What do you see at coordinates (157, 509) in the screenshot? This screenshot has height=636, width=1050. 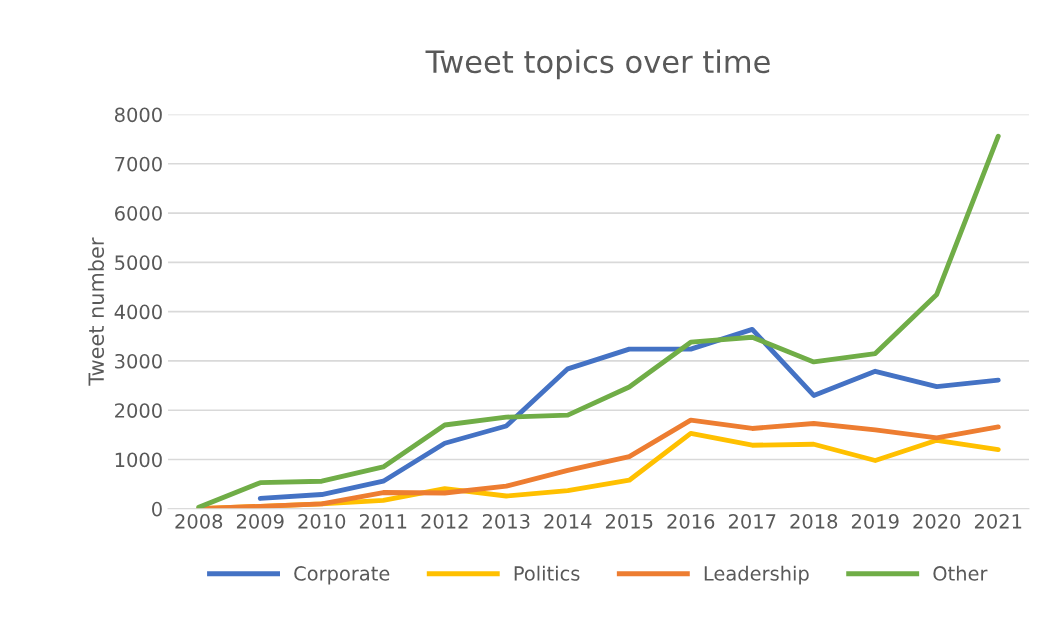 I see `y-tick-label: 0` at bounding box center [157, 509].